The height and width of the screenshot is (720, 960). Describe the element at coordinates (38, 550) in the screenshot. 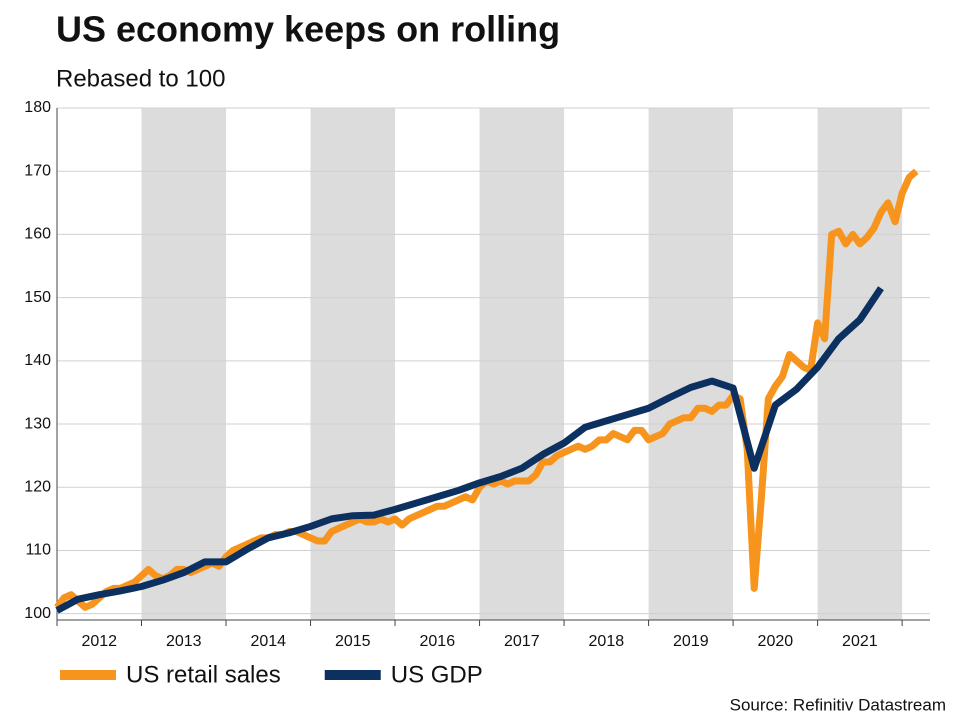

I see `y-tick-label: 110` at that location.